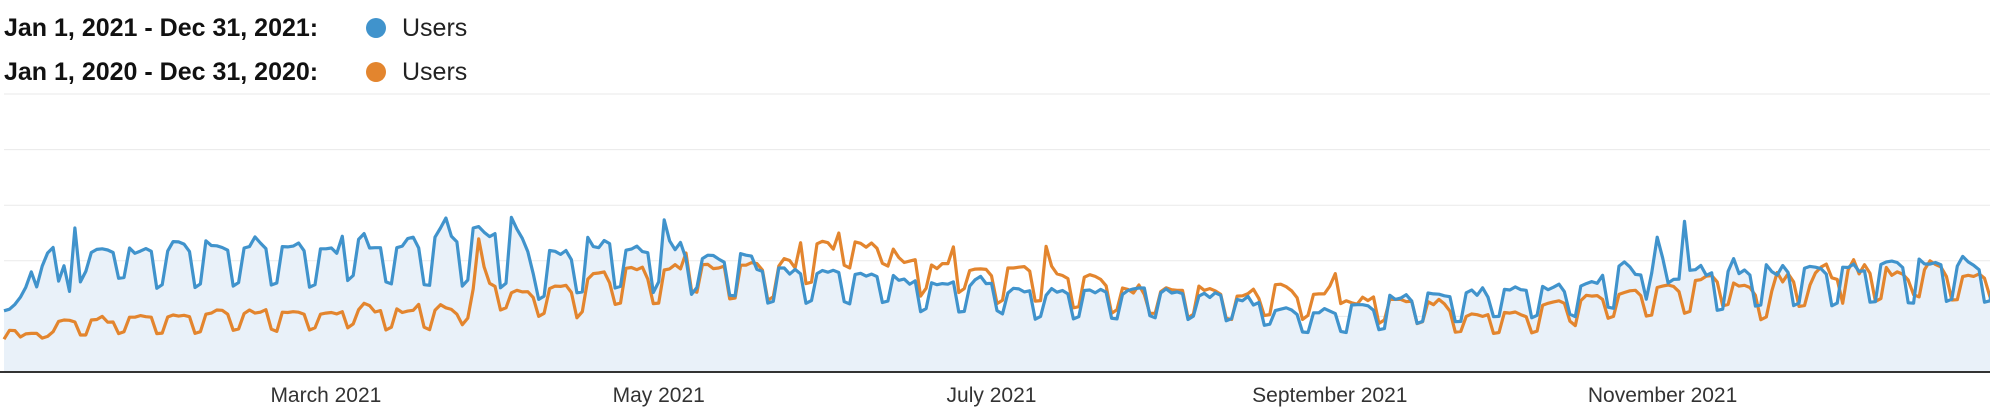 This screenshot has height=412, width=1990. What do you see at coordinates (435, 27) in the screenshot?
I see `legend-series-name-2021: Users` at bounding box center [435, 27].